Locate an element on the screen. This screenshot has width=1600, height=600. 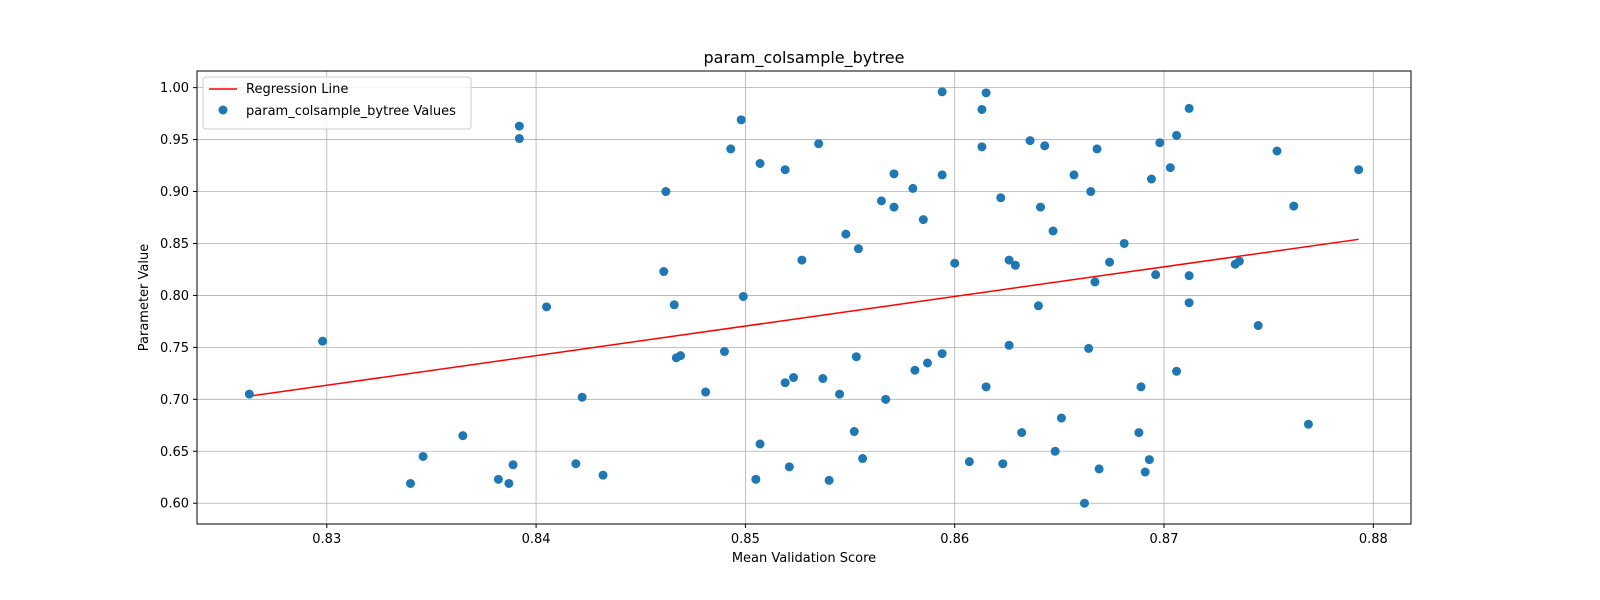
y-tick-label: 0.85 is located at coordinates (174, 244).